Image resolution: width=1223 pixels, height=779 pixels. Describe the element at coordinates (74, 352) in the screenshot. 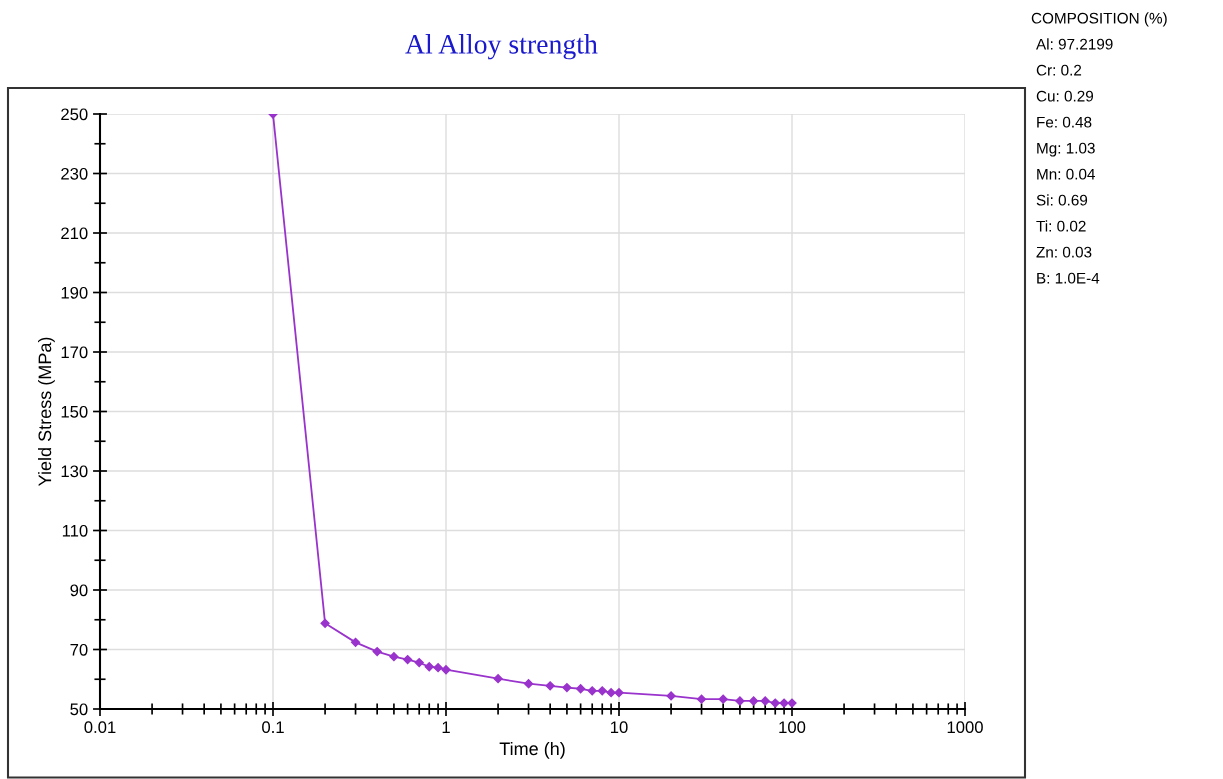

I see `y-tick-label: 170` at that location.